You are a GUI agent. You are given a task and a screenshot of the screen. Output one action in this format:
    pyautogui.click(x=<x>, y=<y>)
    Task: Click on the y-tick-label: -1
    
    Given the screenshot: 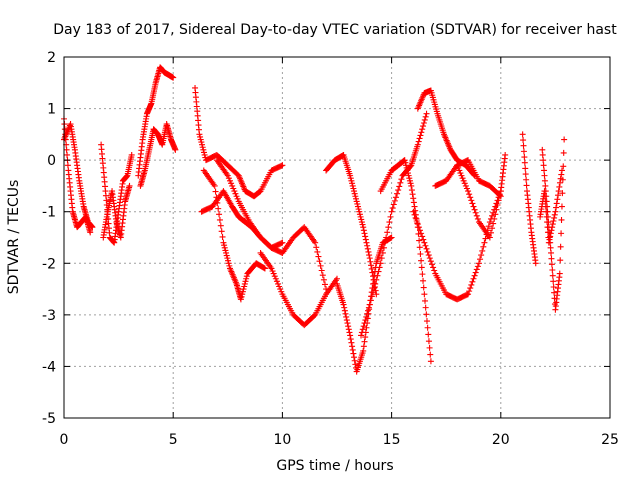 What is the action you would take?
    pyautogui.click(x=49, y=213)
    